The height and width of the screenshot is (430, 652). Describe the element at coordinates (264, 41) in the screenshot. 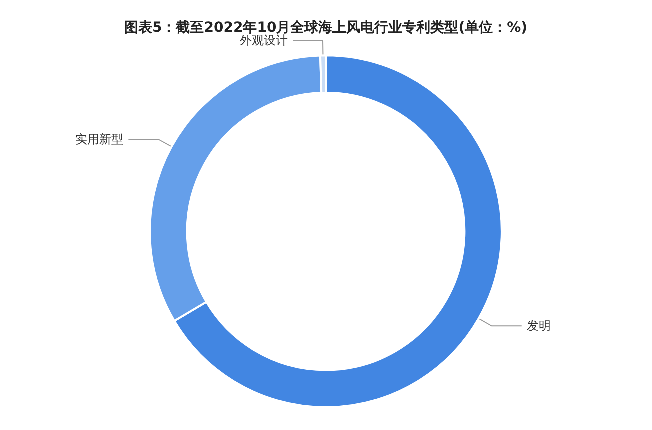

I see `slice-label: 外观设计` at that location.